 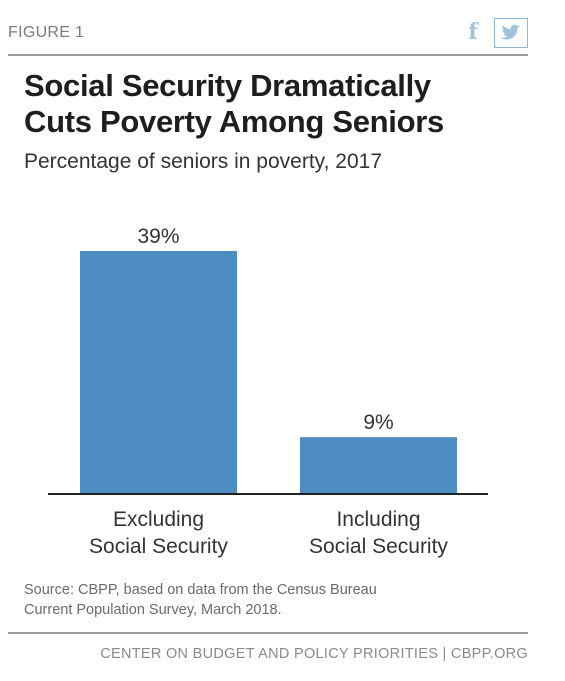 What do you see at coordinates (511, 33) in the screenshot?
I see `twitter-icon` at bounding box center [511, 33].